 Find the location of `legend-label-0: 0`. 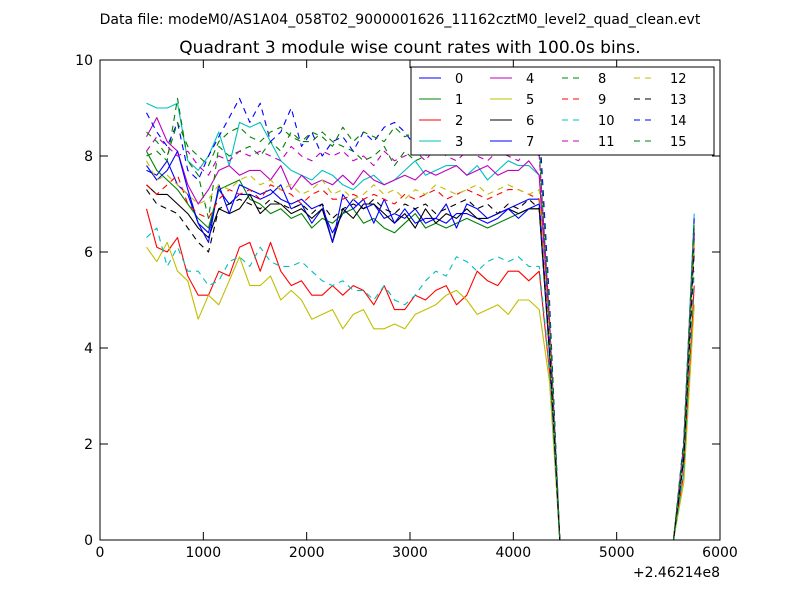

legend-label-0: 0 is located at coordinates (459, 79).